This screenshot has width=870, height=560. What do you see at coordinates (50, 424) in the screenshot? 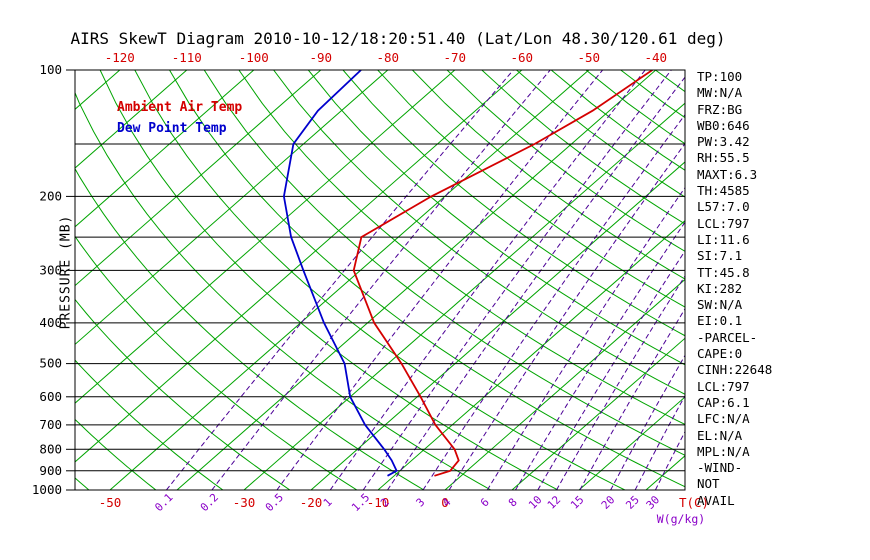
I see `pressure-tick-label: 700` at bounding box center [50, 424].